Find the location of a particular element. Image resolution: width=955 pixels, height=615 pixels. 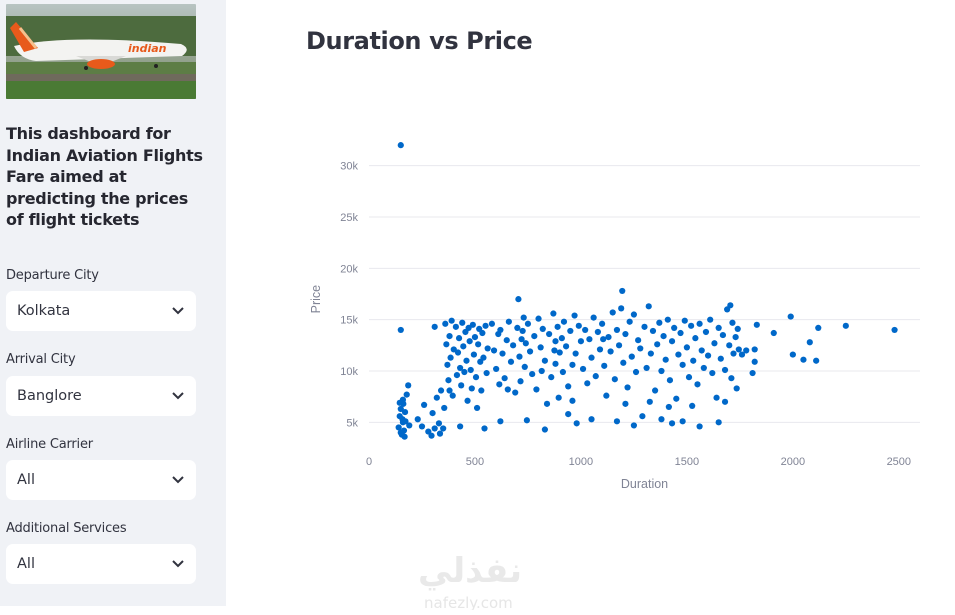

arrival-city-value: Banglore is located at coordinates (49, 396).